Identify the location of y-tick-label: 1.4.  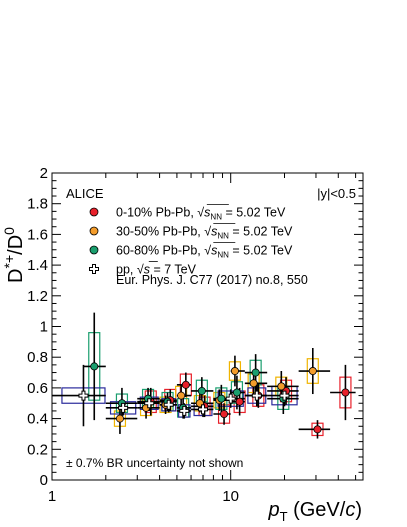
(37, 265).